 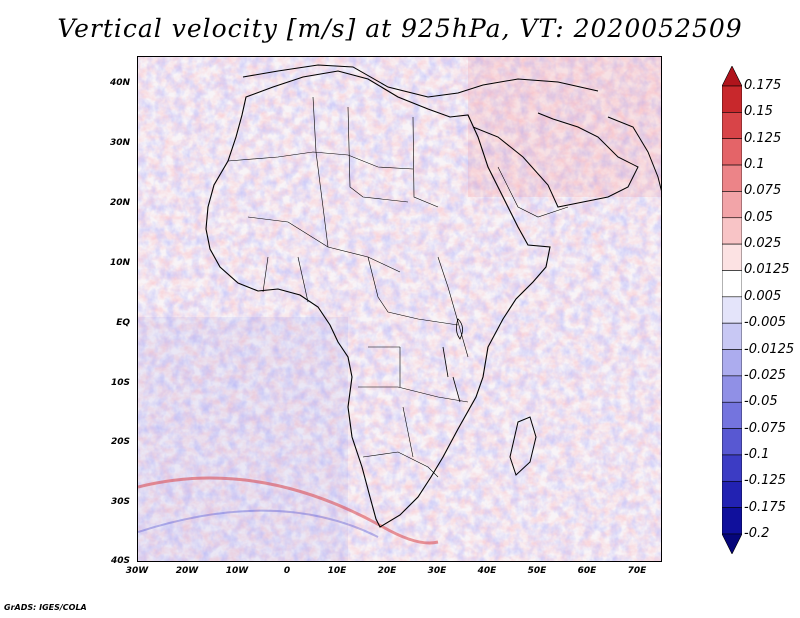 I want to click on colorbar-label: 0.15, so click(x=758, y=112).